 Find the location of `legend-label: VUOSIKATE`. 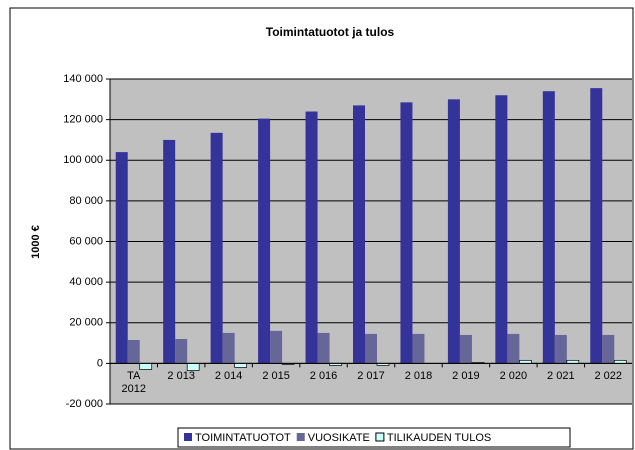

legend-label: VUOSIKATE is located at coordinates (339, 438).